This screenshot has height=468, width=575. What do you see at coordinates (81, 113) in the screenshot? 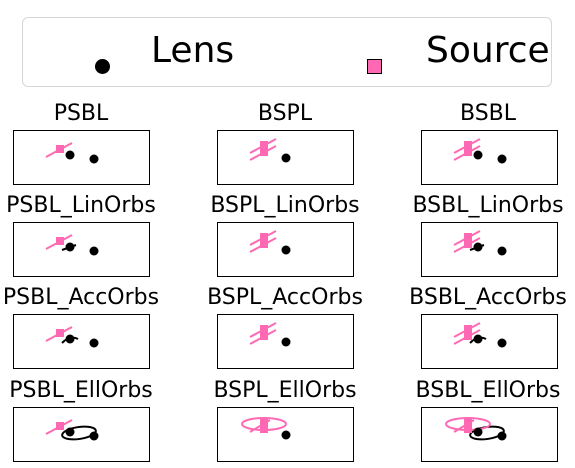
I see `panel-title: PSBL` at bounding box center [81, 113].